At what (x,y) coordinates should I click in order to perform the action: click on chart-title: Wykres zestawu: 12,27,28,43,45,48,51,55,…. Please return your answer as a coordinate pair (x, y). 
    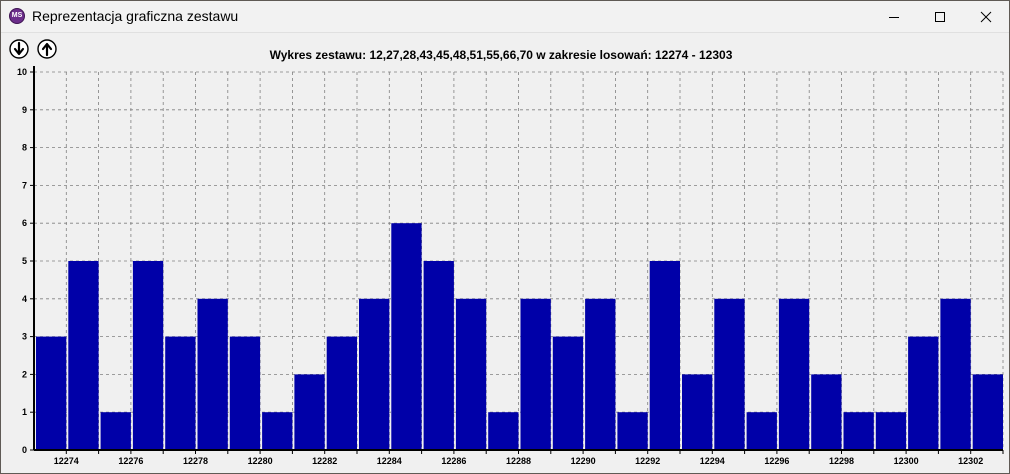
    Looking at the image, I should click on (501, 55).